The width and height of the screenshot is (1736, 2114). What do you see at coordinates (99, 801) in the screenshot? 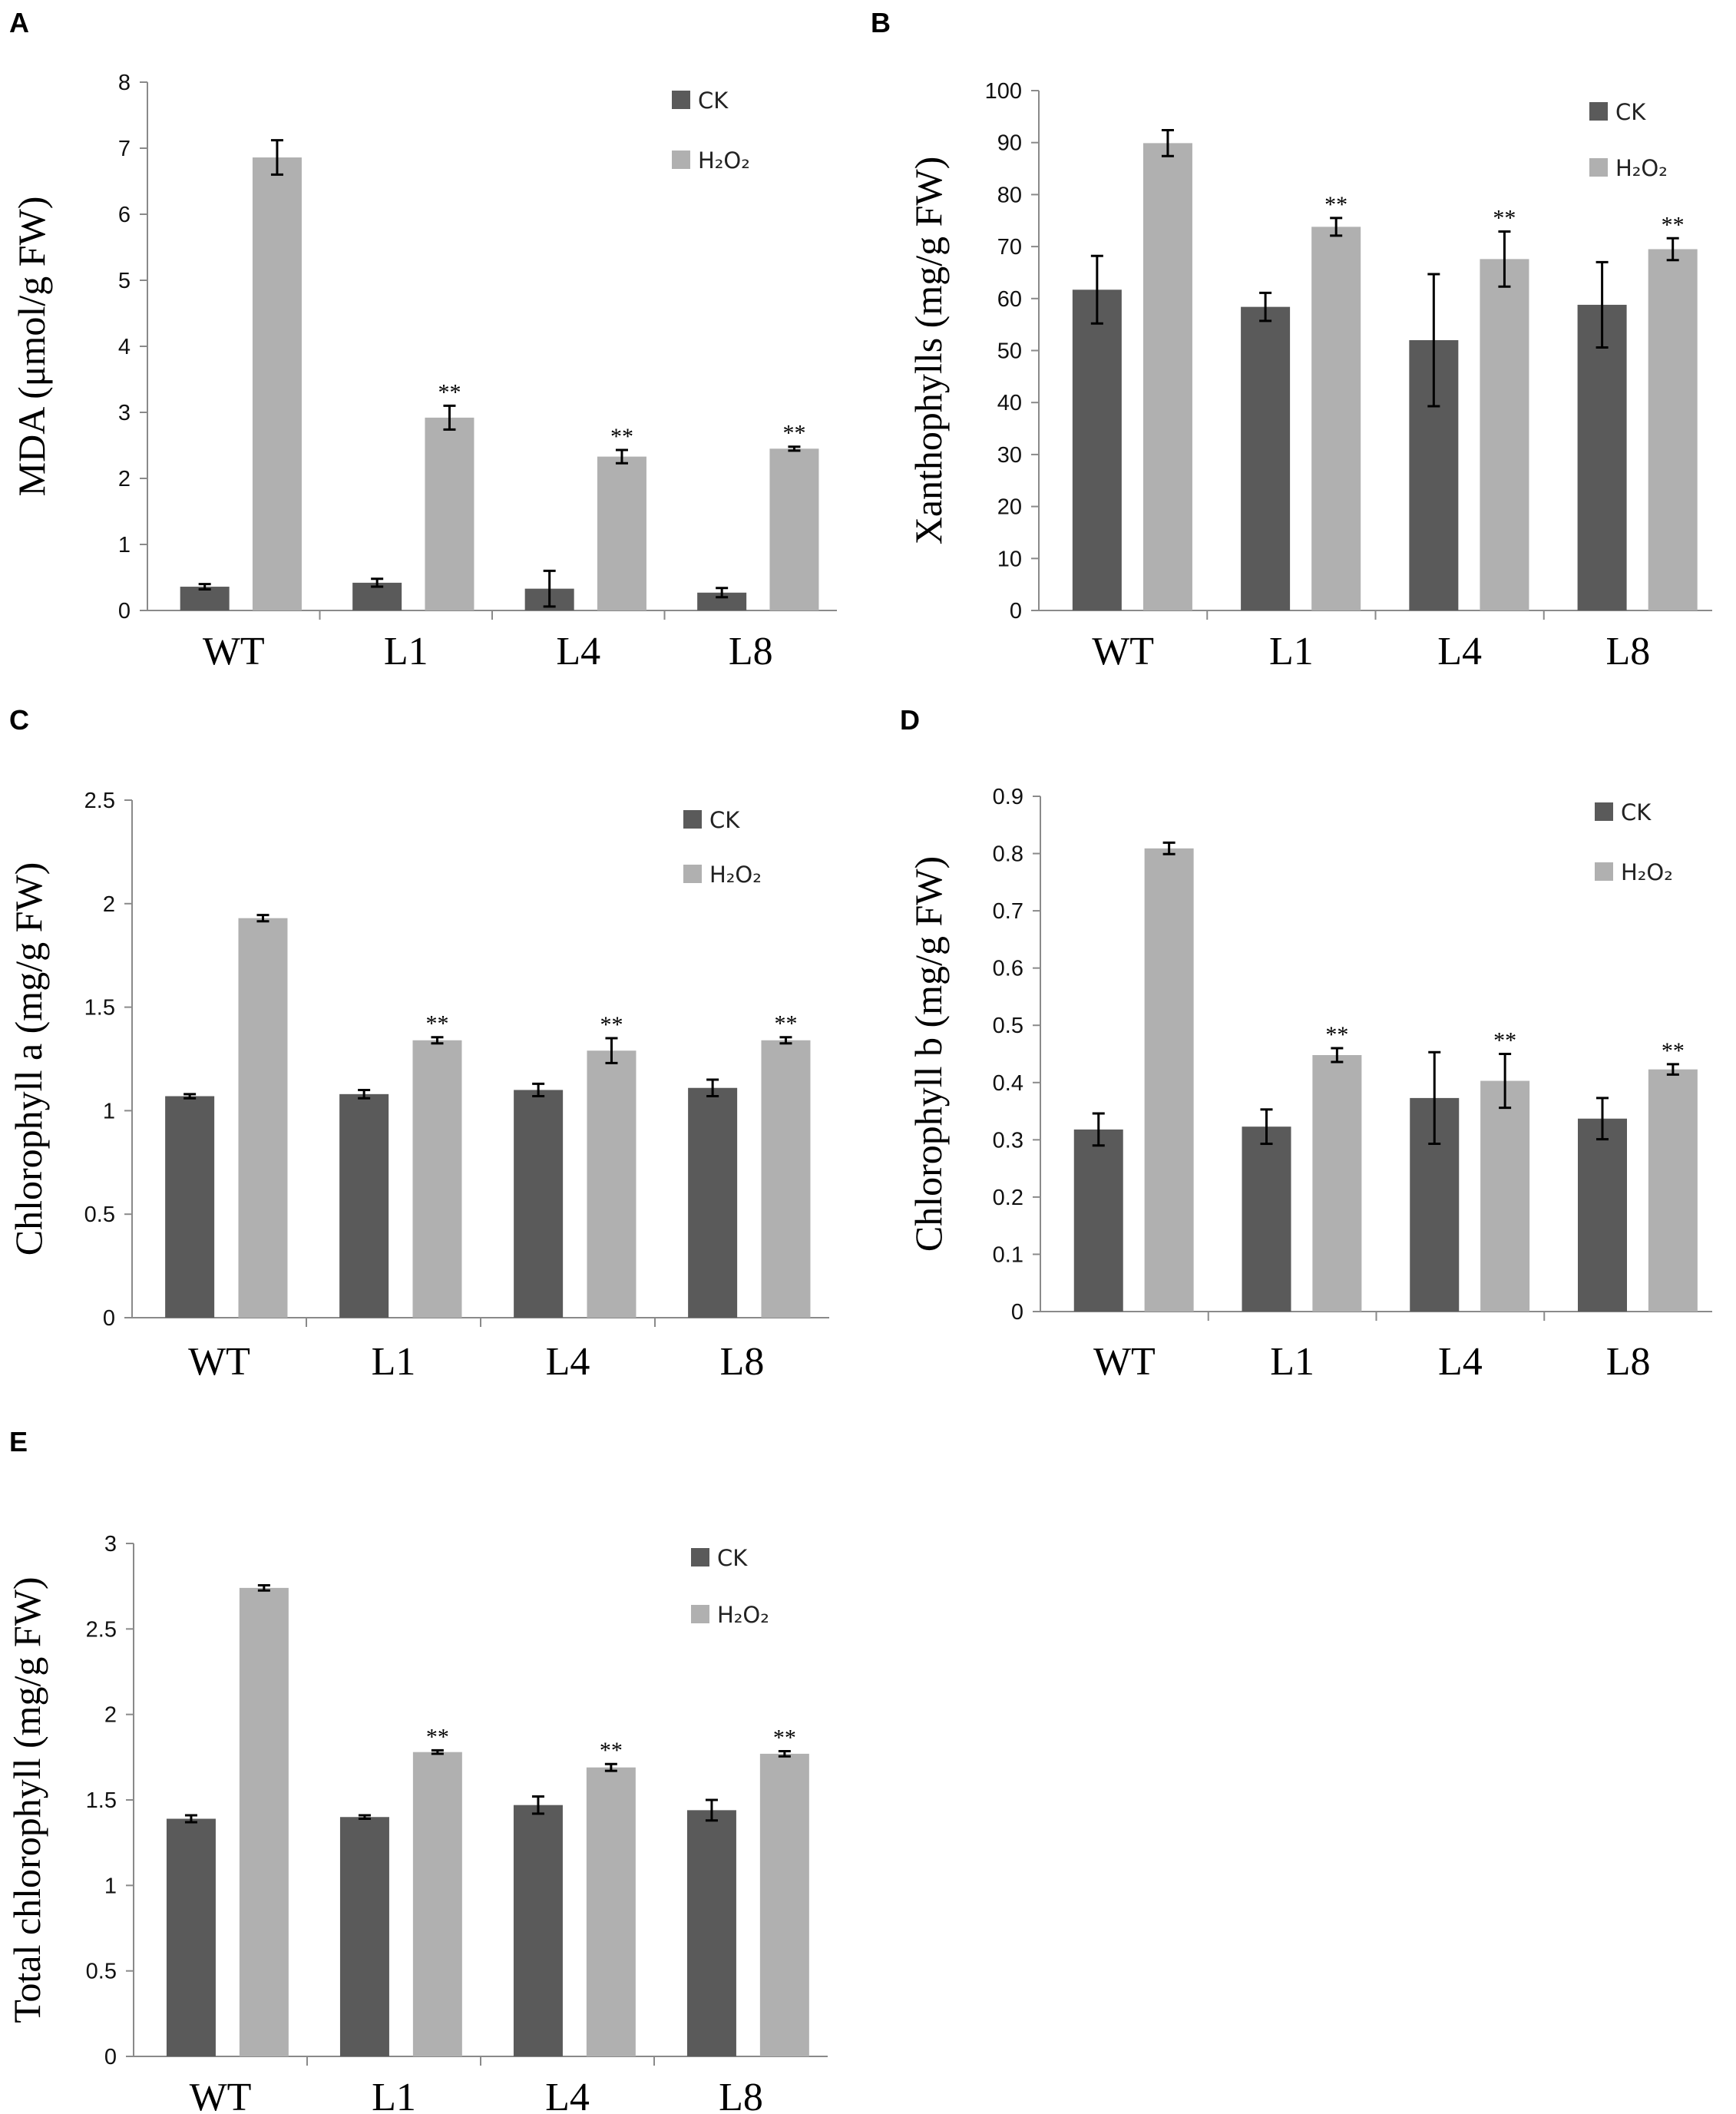
I see `panel-c-y-tick-label: 2.5` at bounding box center [99, 801].